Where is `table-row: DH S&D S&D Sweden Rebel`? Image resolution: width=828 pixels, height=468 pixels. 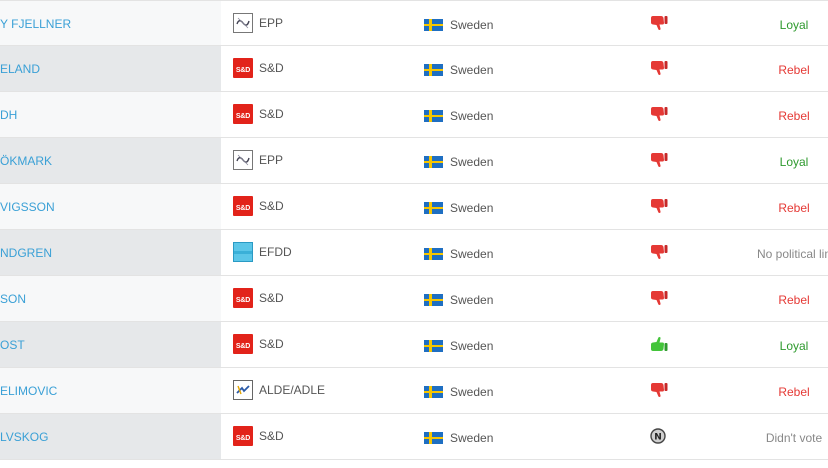 table-row: DH S&D S&D Sweden Rebel is located at coordinates (414, 115).